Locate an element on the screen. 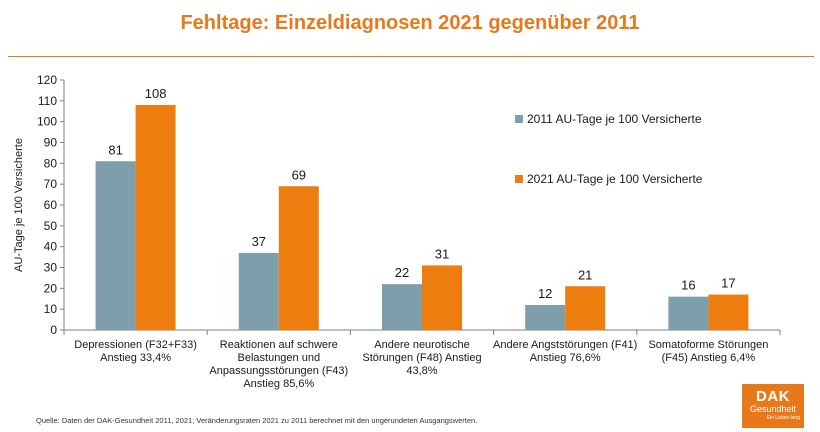 Image resolution: width=820 pixels, height=432 pixels. y-tick-label: 100 is located at coordinates (47, 122).